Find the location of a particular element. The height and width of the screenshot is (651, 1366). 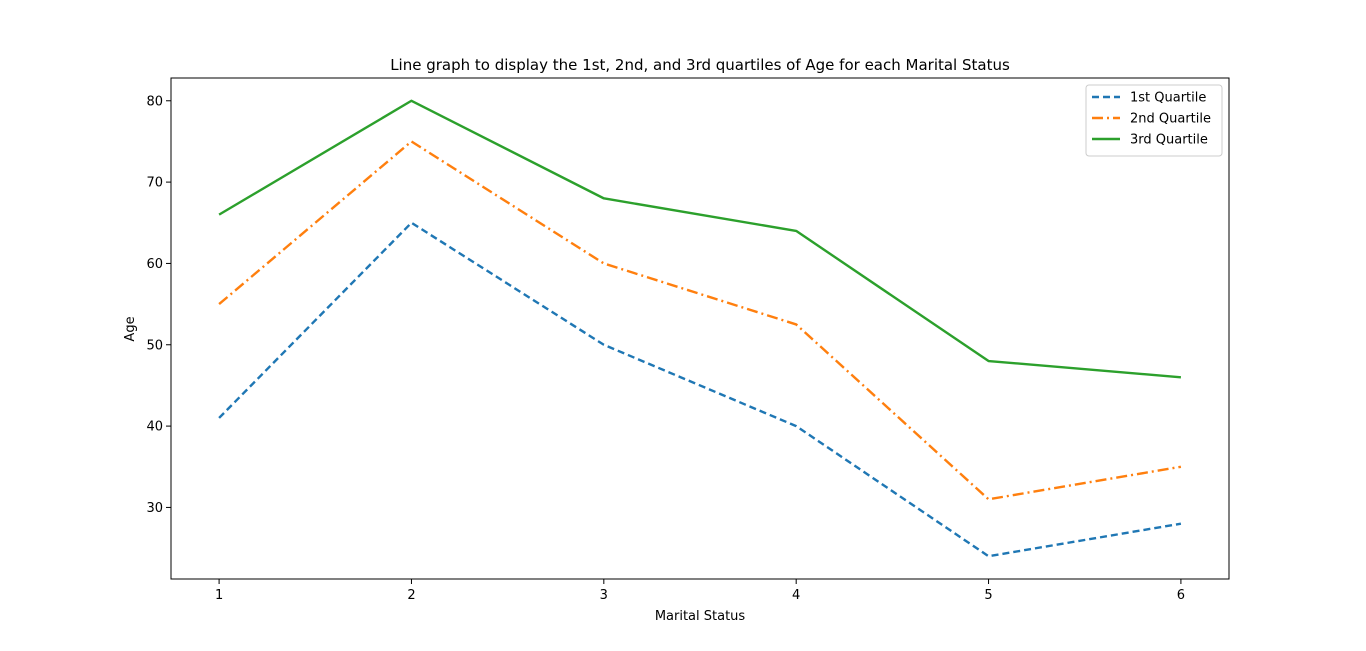

y-tick-label: 60 is located at coordinates (154, 264).